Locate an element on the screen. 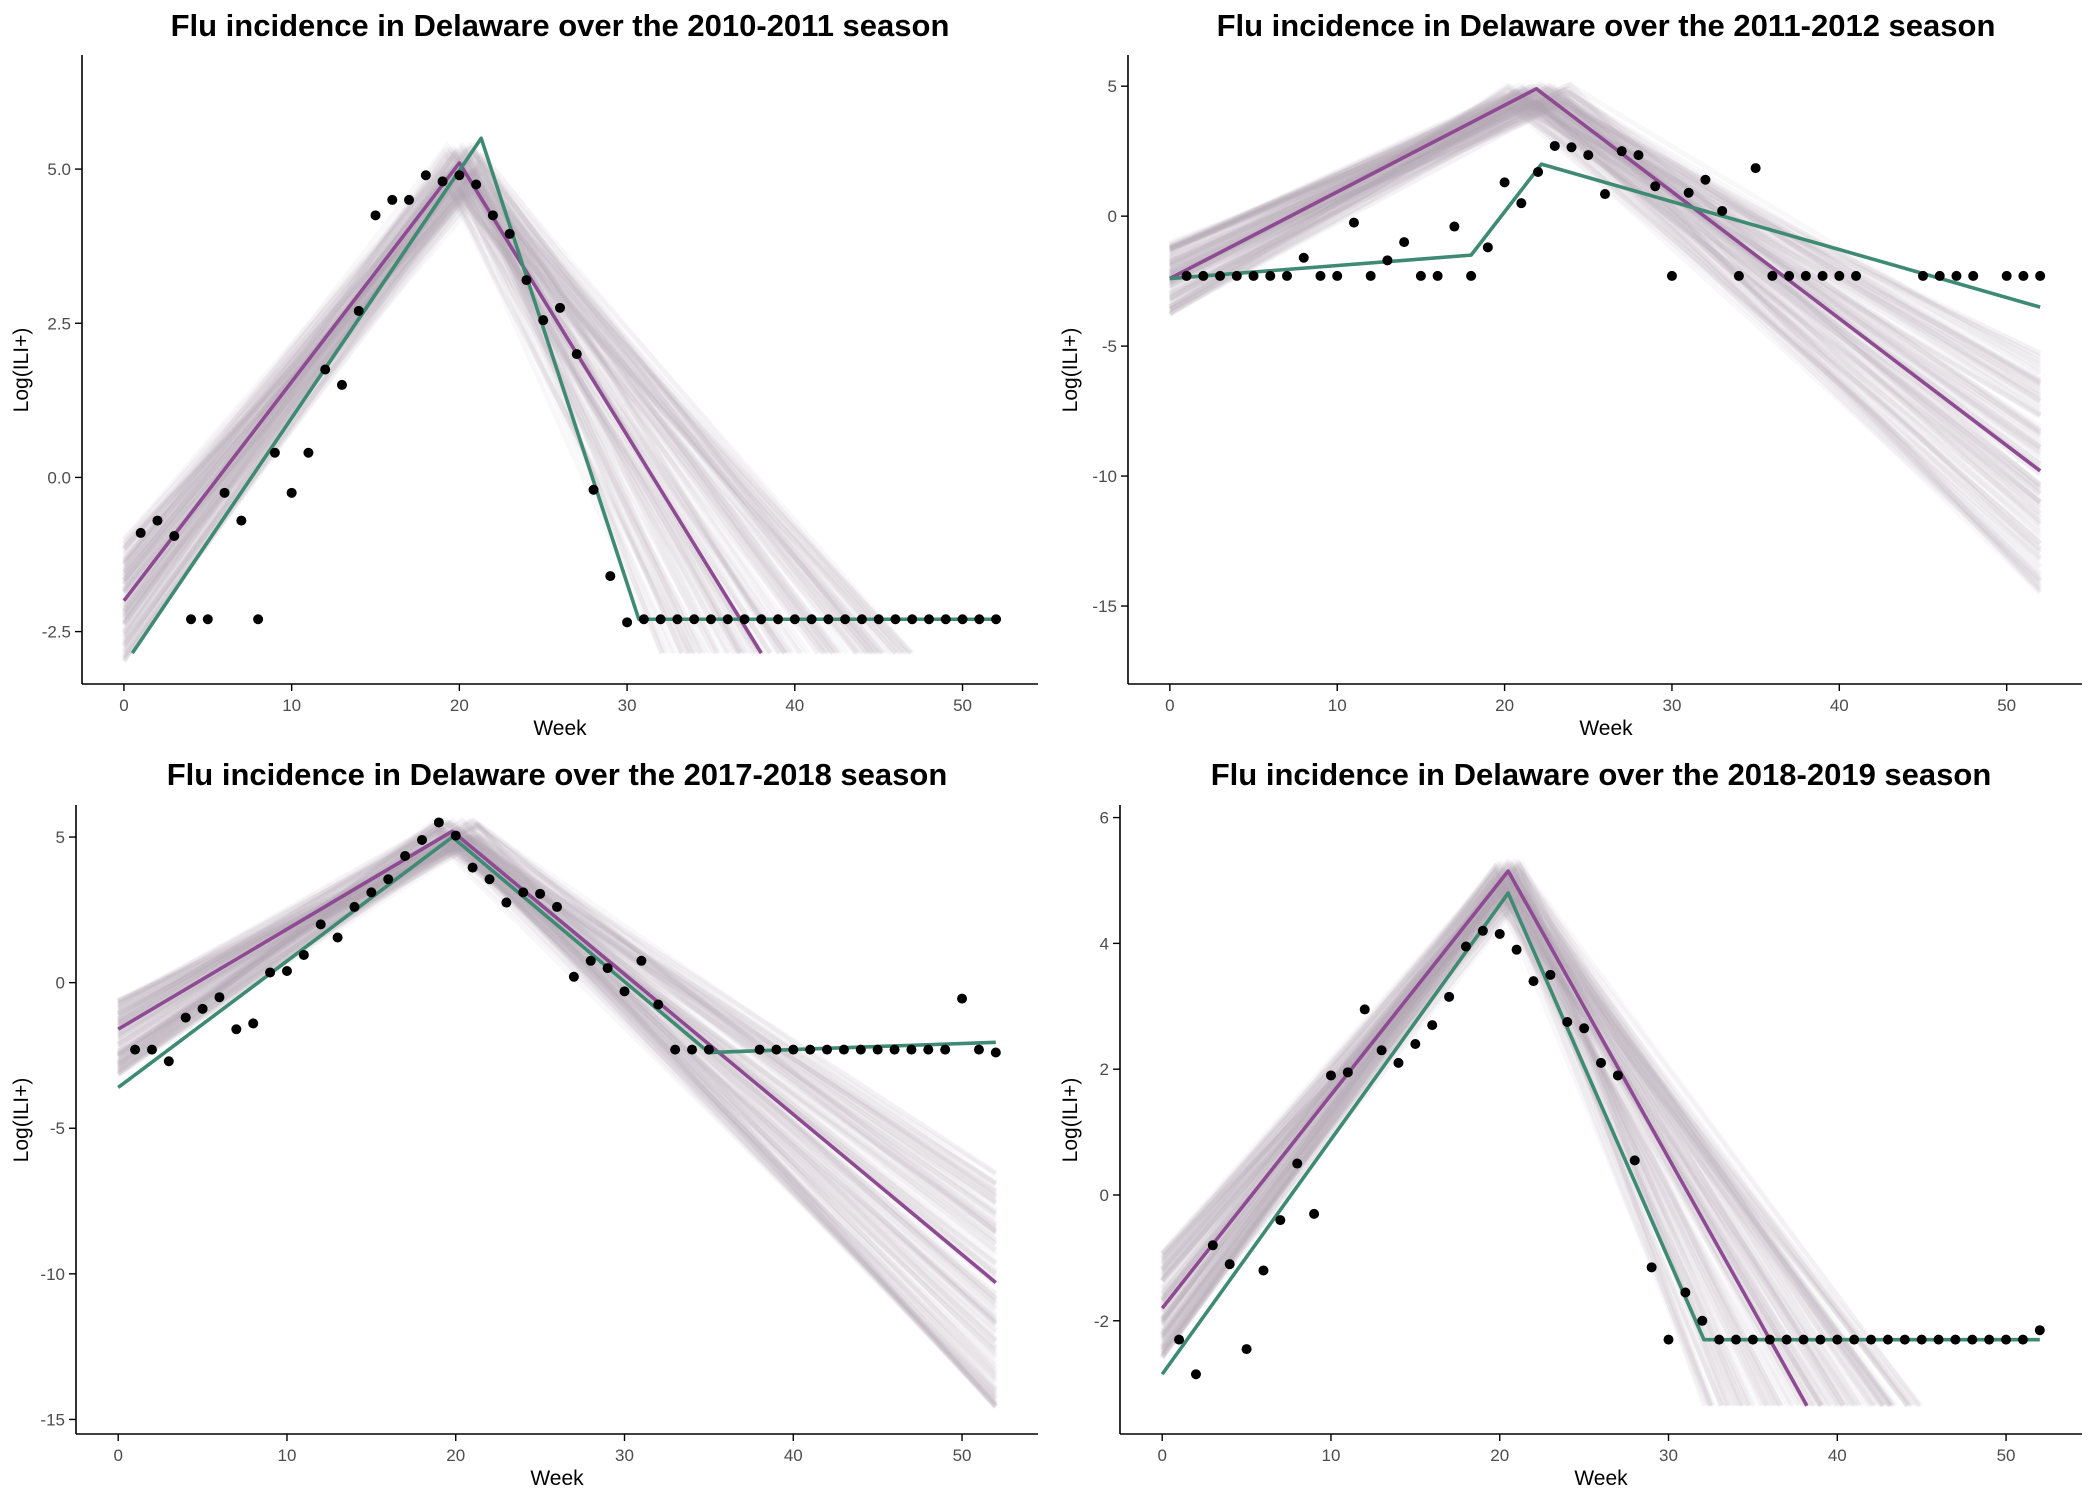 The image size is (2100, 1500). x-tick-label: 40 is located at coordinates (1839, 705).